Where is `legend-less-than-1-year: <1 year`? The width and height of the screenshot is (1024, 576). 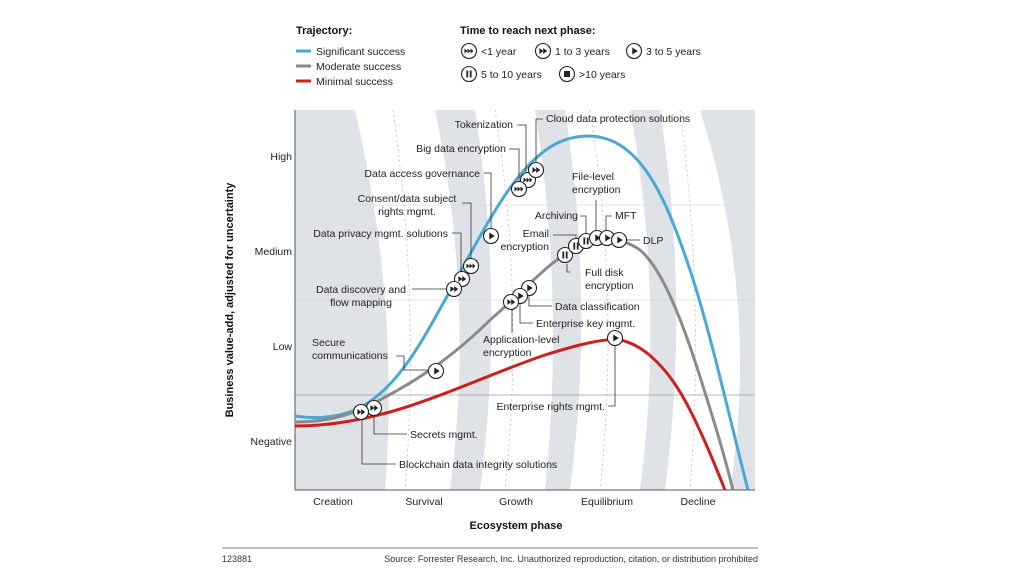
legend-less-than-1-year: <1 year is located at coordinates (499, 52).